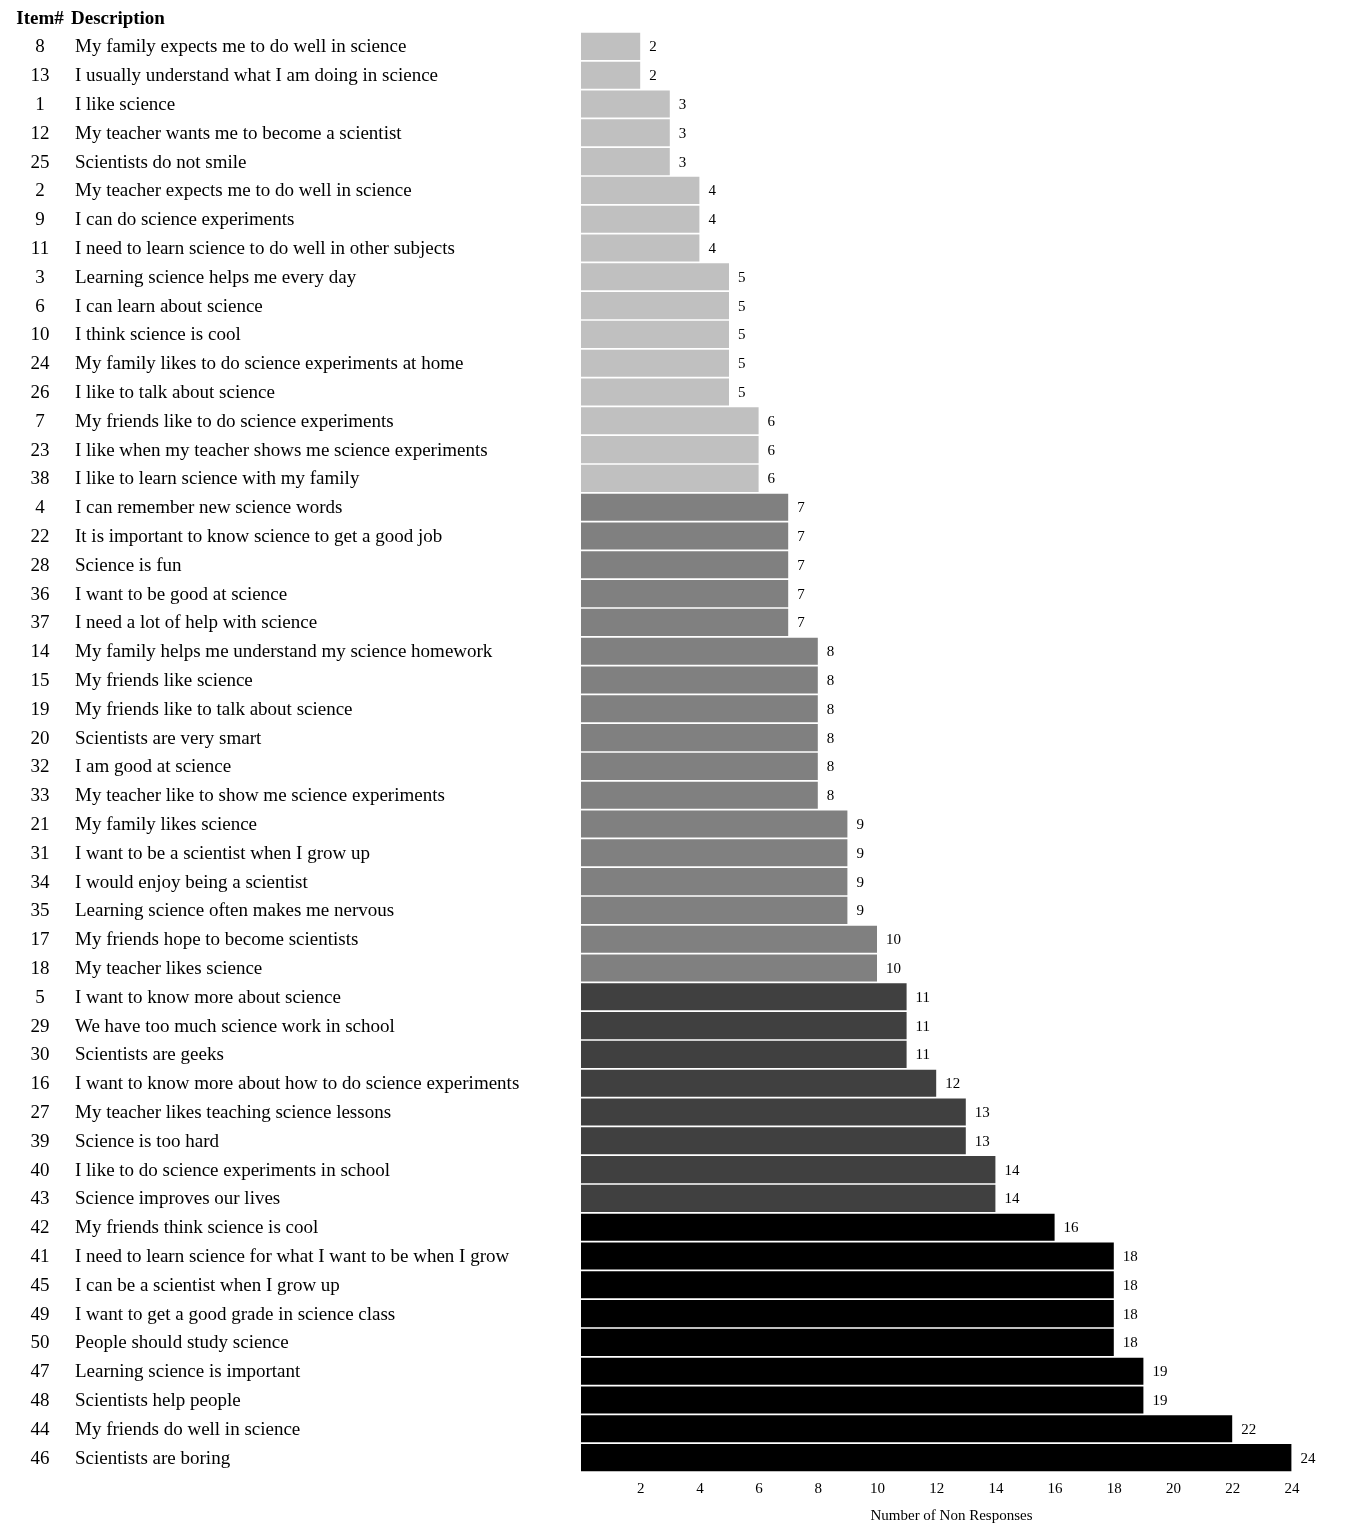  I want to click on text: 44, so click(40, 1428).